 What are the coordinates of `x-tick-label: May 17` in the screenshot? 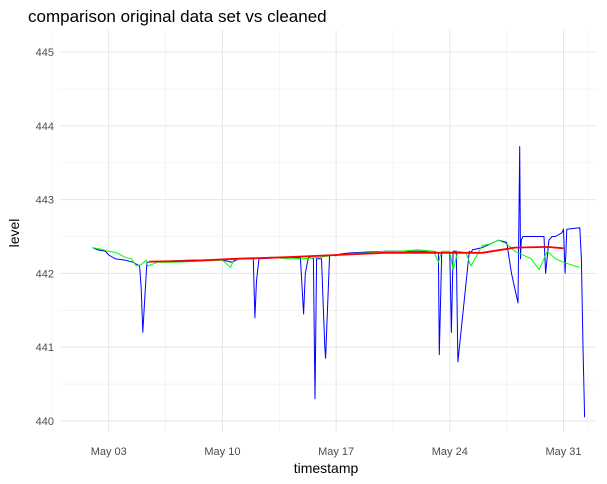 It's located at (336, 452).